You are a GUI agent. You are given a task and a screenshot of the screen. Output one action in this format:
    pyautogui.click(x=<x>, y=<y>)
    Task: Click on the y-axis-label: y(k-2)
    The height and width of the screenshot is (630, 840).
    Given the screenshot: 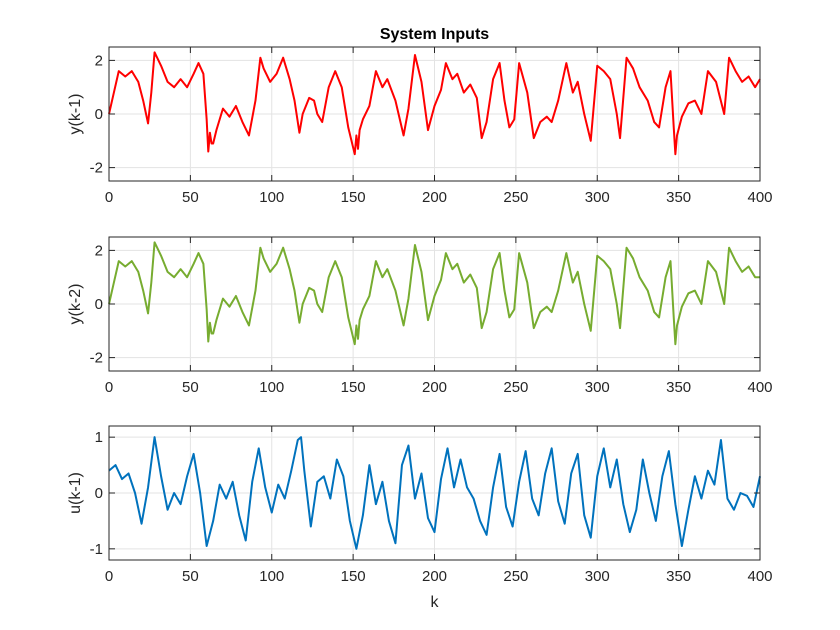 What is the action you would take?
    pyautogui.click(x=75, y=304)
    